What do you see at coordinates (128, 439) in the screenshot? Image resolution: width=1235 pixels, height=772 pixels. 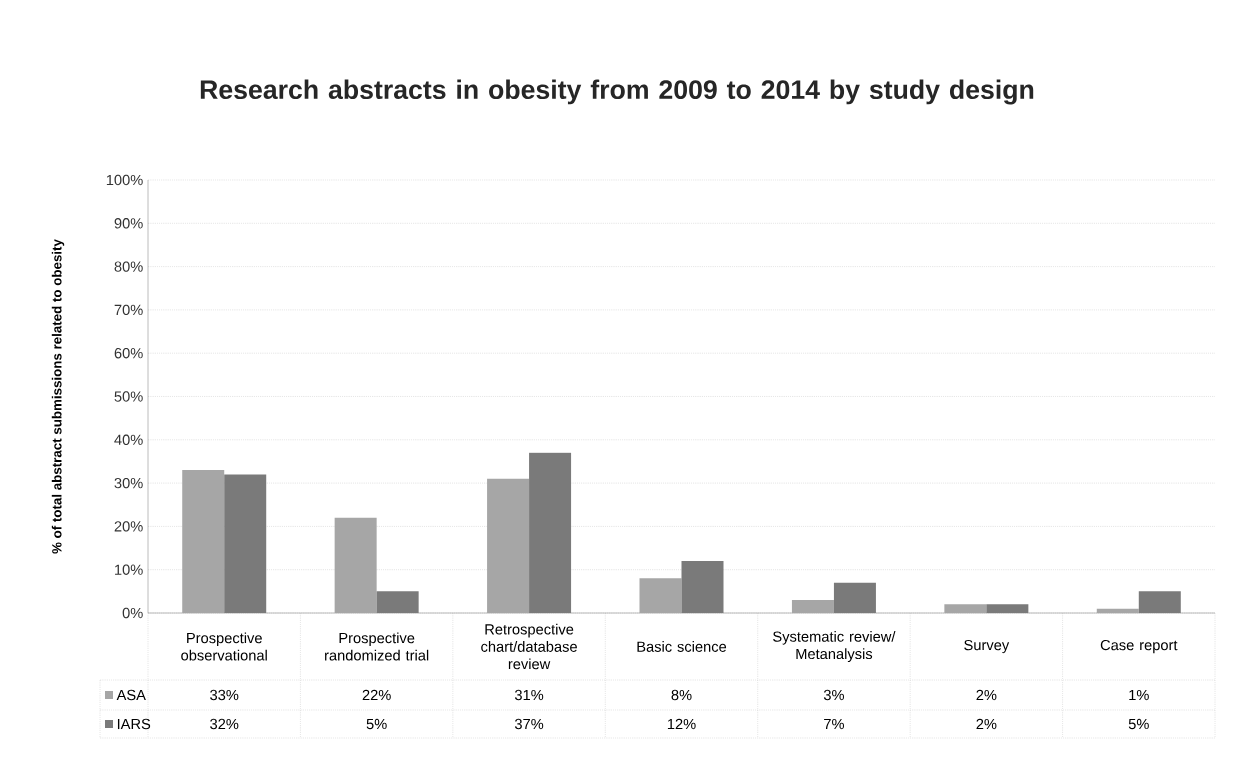 I see `y-tick-label: 40%` at bounding box center [128, 439].